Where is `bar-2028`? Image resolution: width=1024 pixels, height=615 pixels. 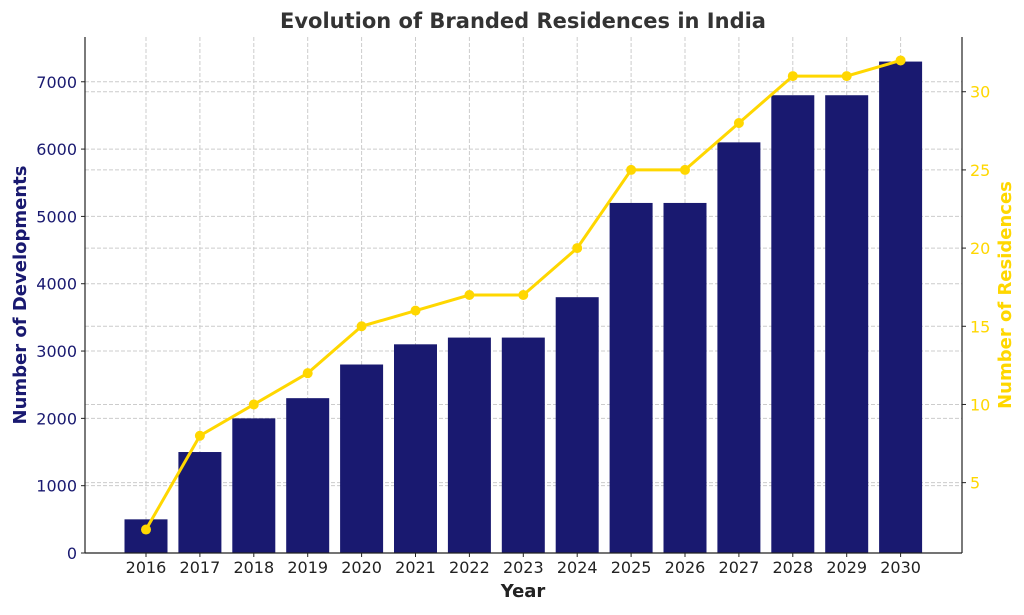
bar-2028 is located at coordinates (793, 324).